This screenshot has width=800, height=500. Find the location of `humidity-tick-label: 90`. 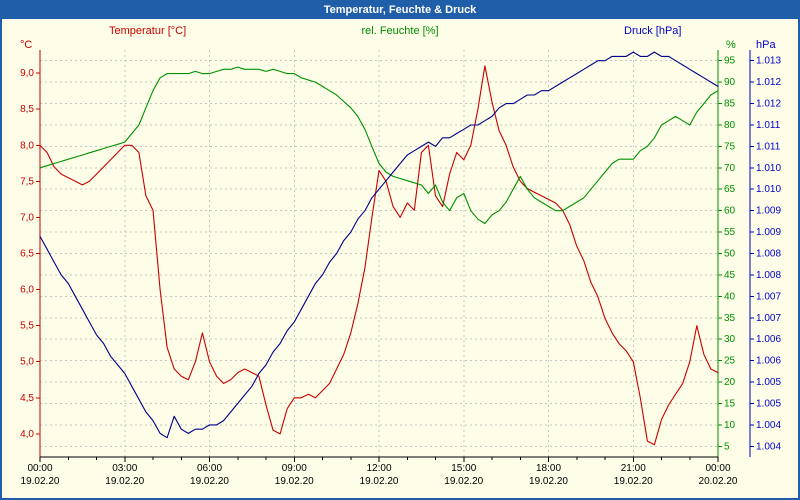

humidity-tick-label: 90 is located at coordinates (730, 82).